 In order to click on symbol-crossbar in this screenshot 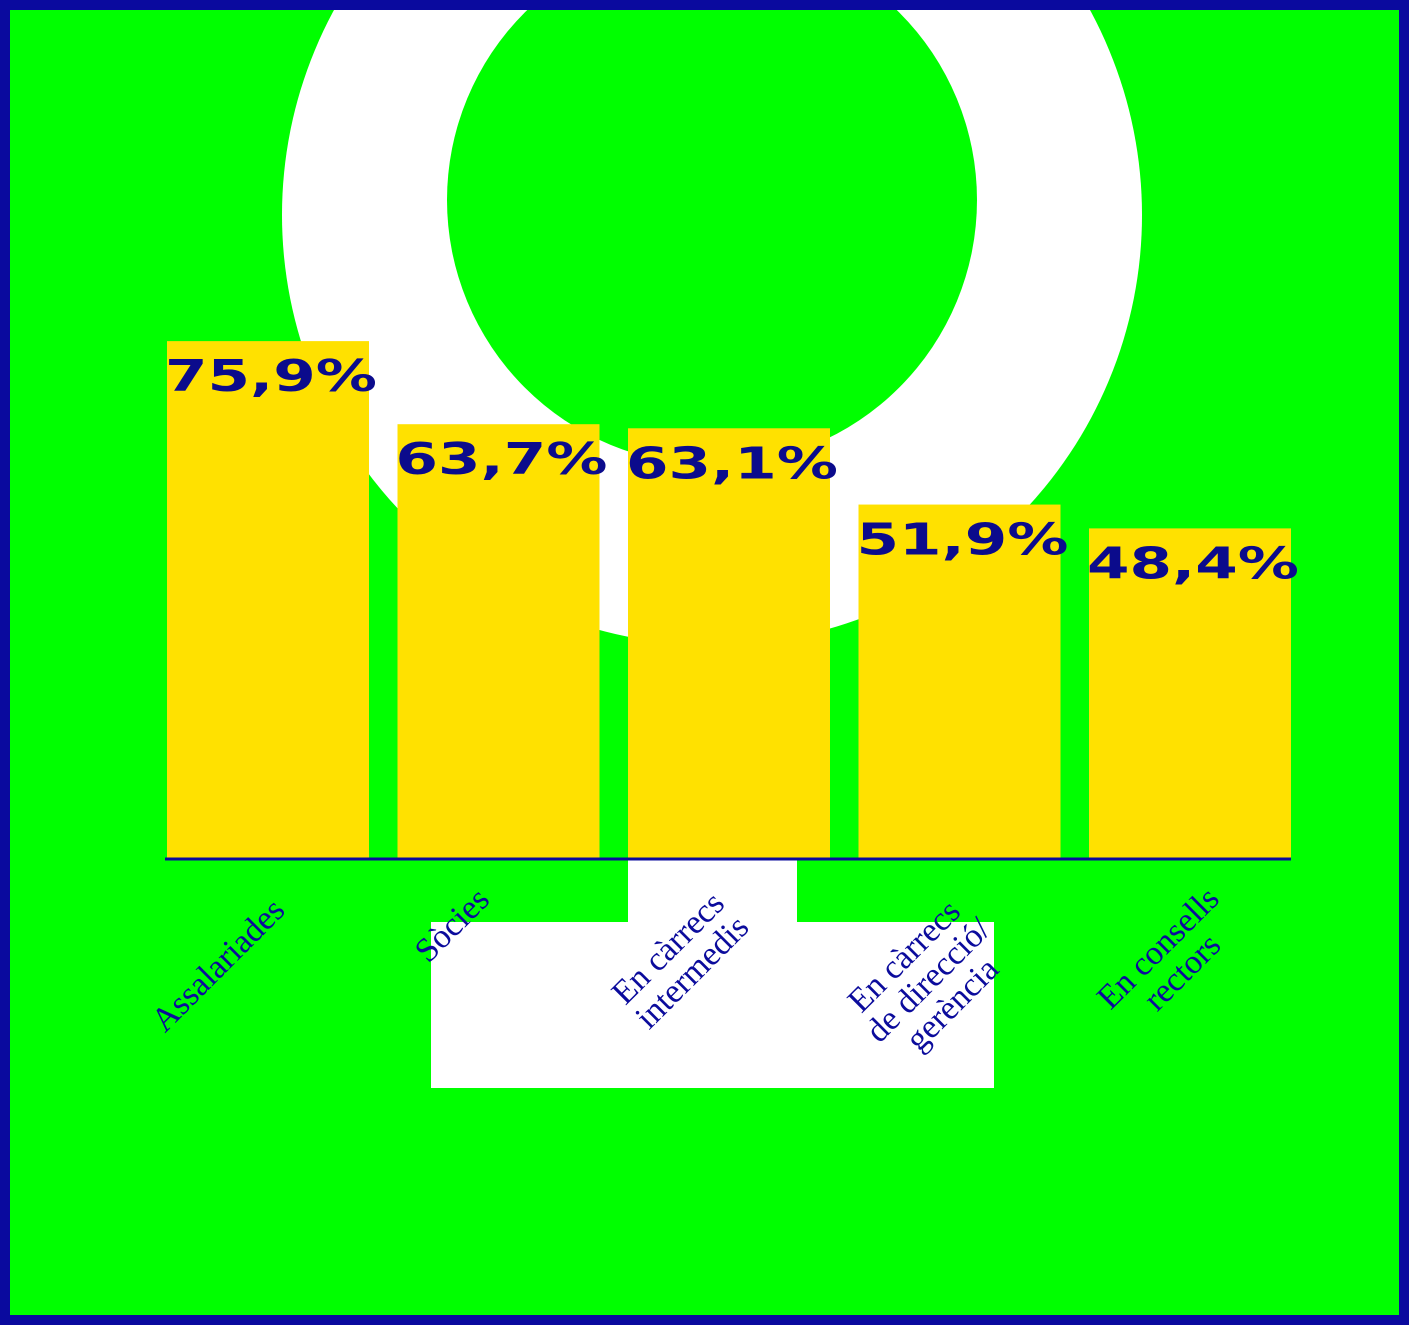, I will do `click(712, 1005)`.